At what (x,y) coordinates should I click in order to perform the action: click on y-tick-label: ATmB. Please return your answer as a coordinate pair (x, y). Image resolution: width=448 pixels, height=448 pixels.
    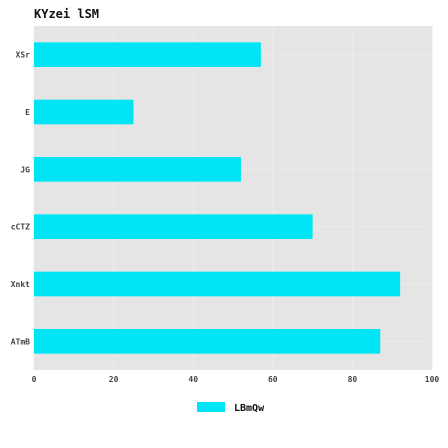
    Looking at the image, I should click on (20, 341).